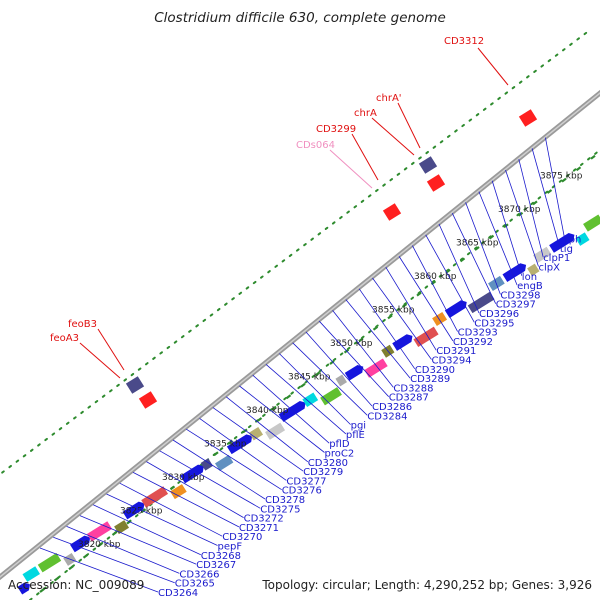  Describe the element at coordinates (199, 574) in the screenshot. I see `gene-label: CD3266` at that location.